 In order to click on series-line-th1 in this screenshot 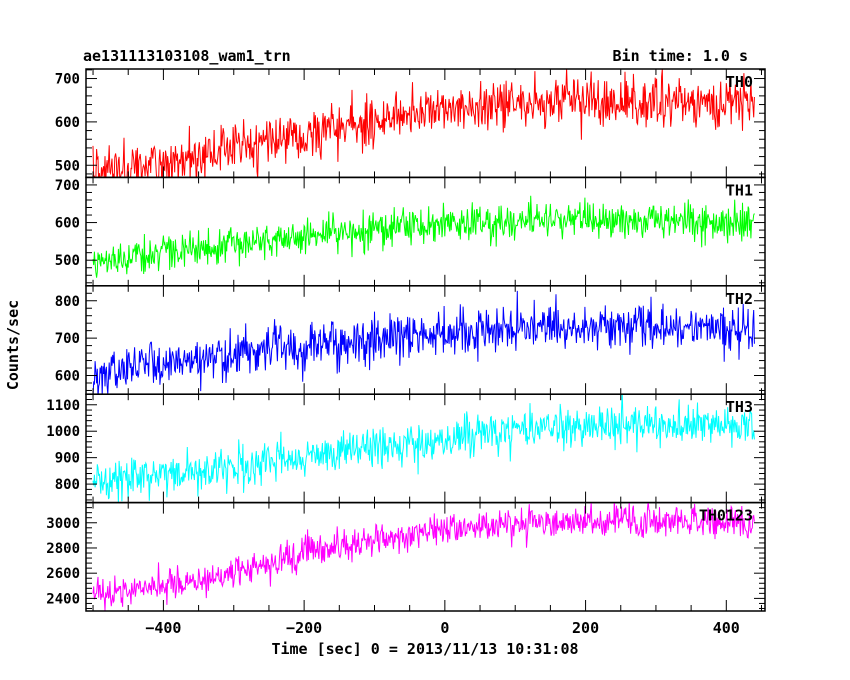, I will do `click(423, 236)`.